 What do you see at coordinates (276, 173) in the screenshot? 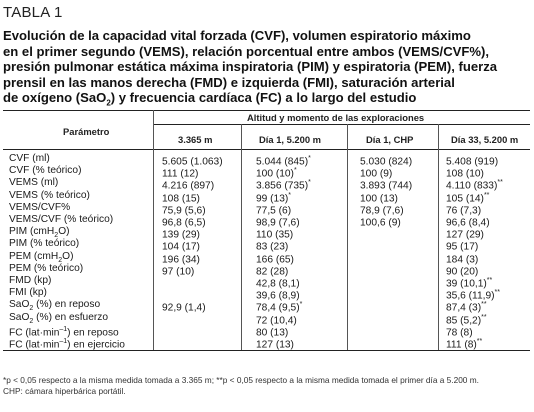
I see `value-cell: 100 (10)*` at bounding box center [276, 173].